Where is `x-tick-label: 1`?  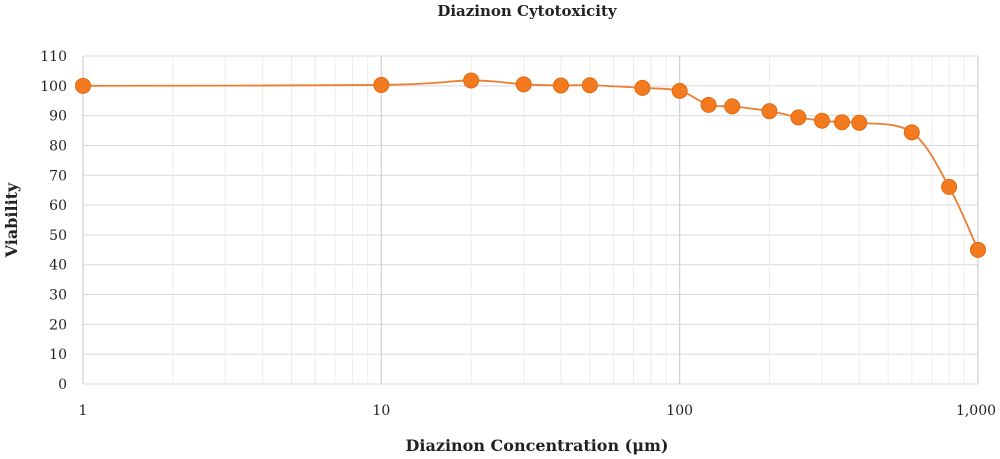 x-tick-label: 1 is located at coordinates (83, 411).